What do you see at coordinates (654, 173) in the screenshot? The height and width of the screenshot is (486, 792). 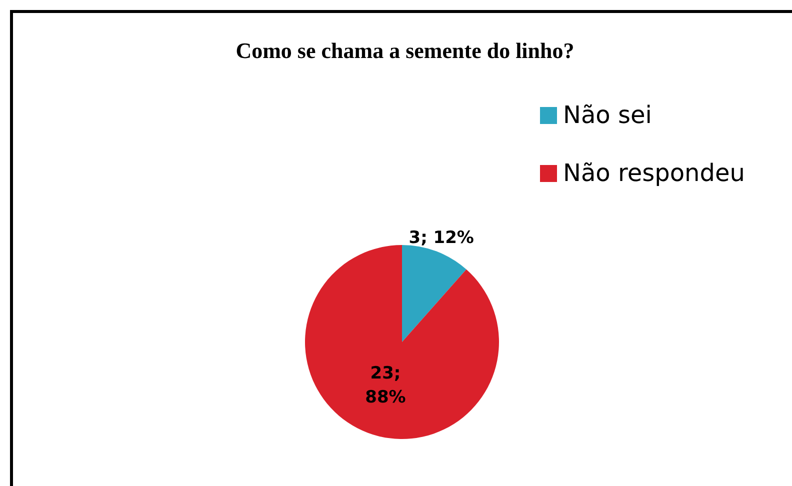 I see `legend-label: Não respondeu` at bounding box center [654, 173].